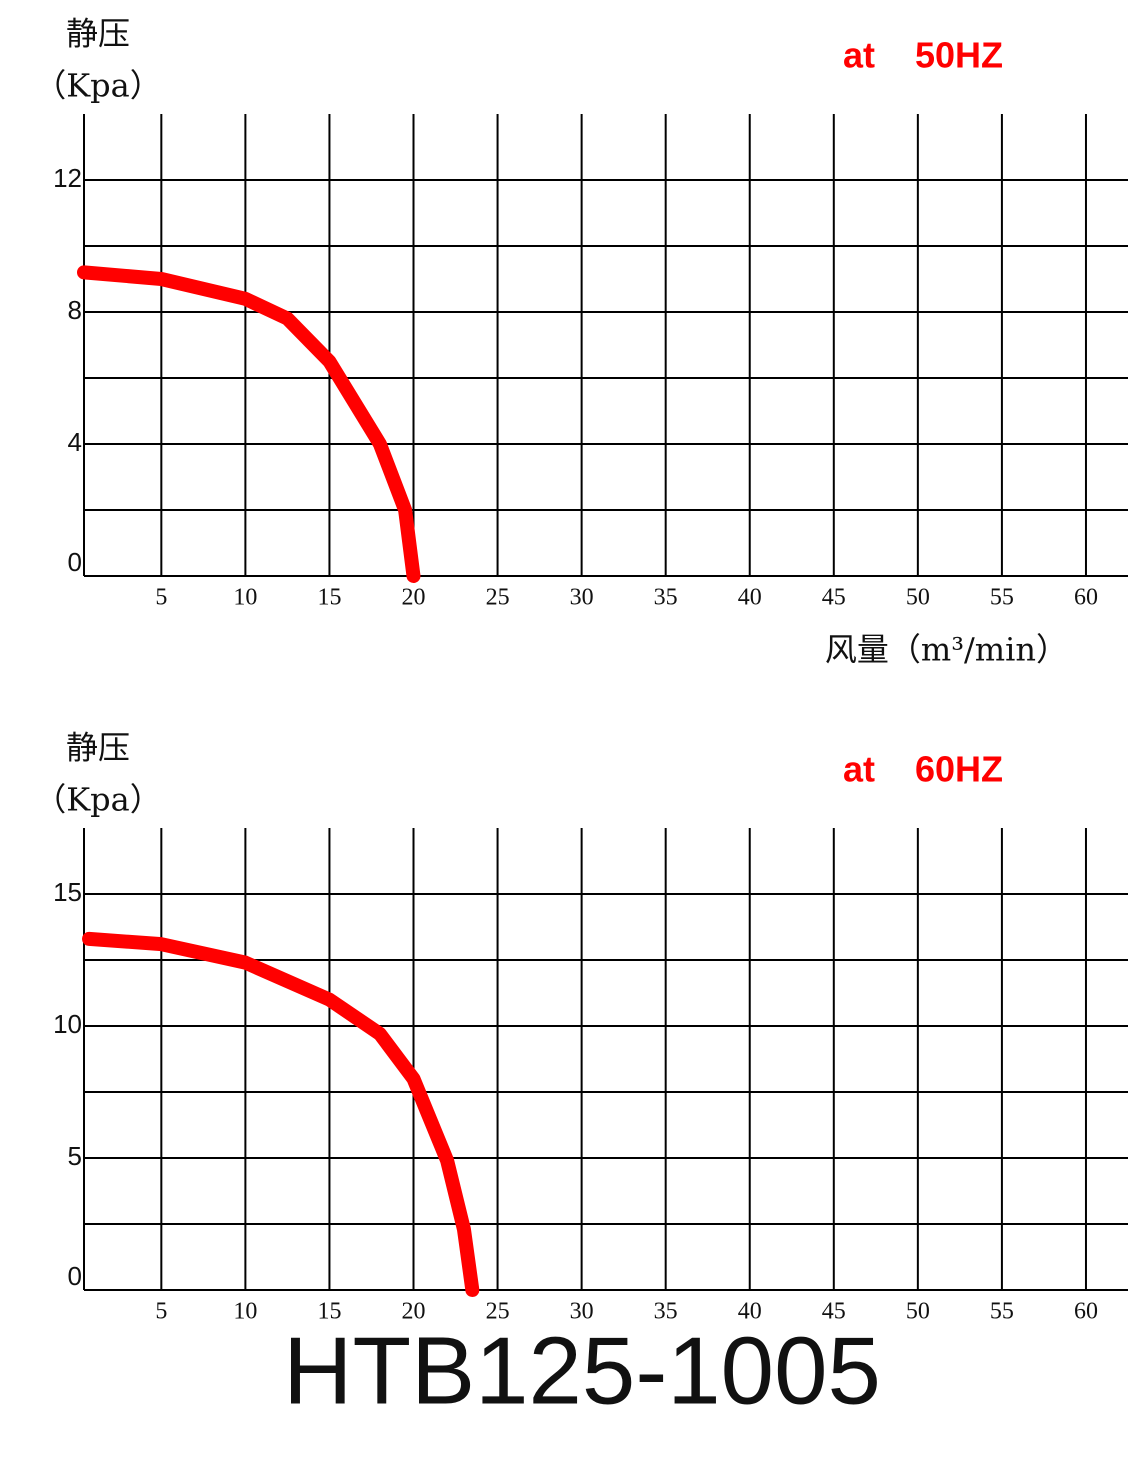 Image resolution: width=1144 pixels, height=1469 pixels. What do you see at coordinates (582, 1370) in the screenshot?
I see `model-title: HTB125-1005` at bounding box center [582, 1370].